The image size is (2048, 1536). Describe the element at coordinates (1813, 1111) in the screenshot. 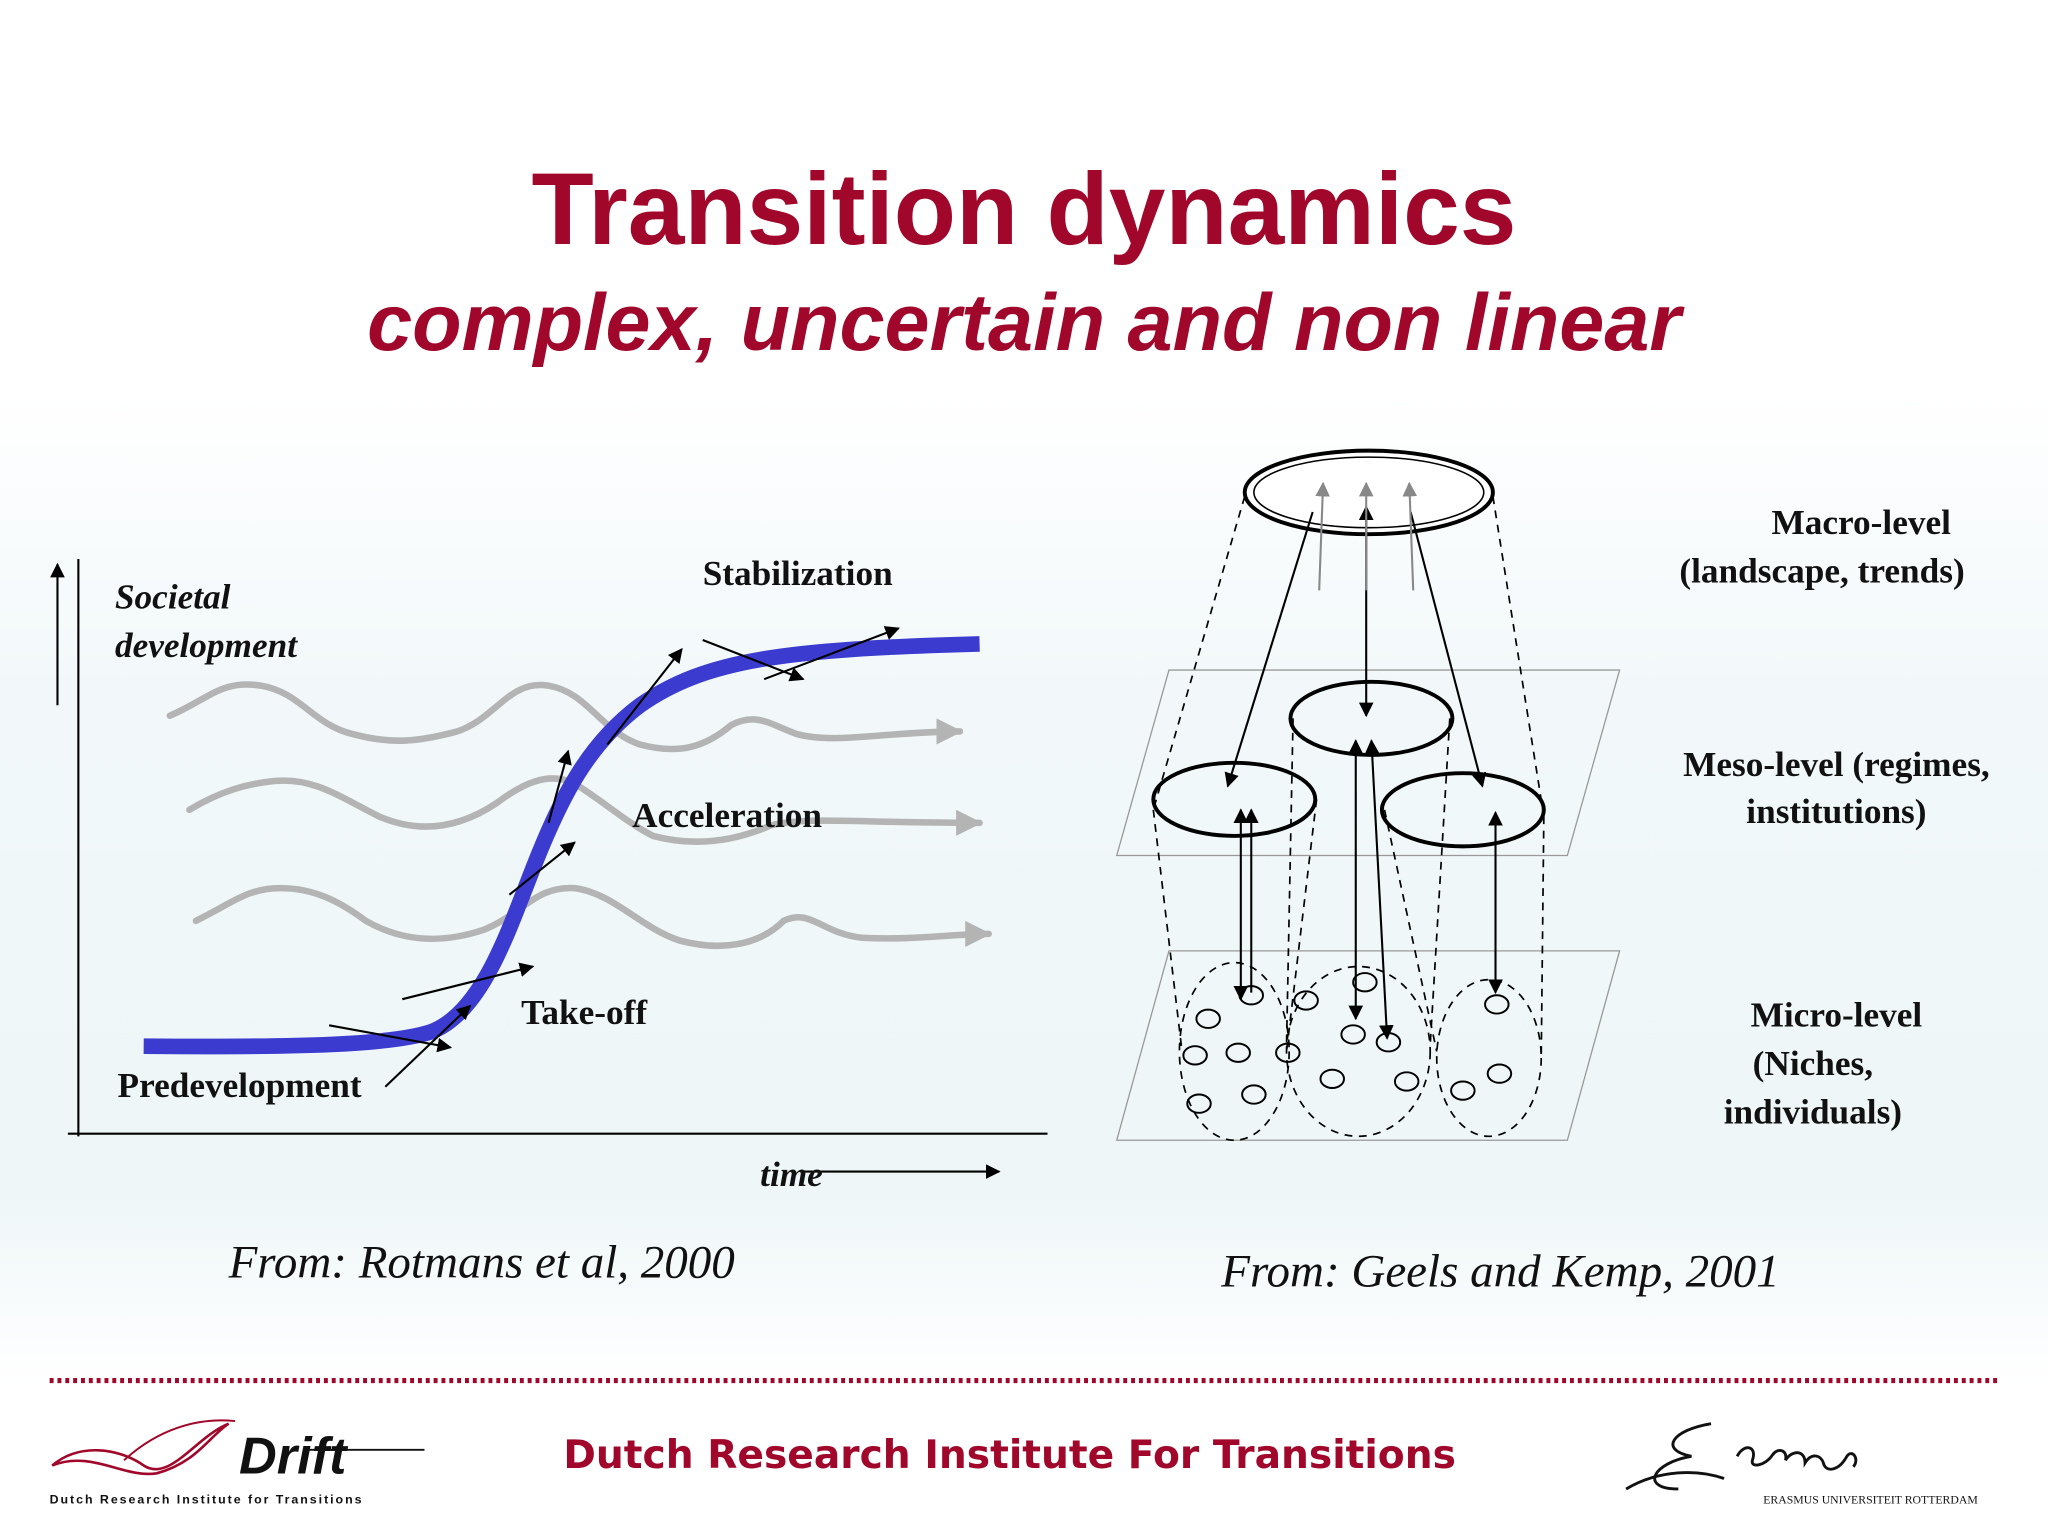

I see `level-label: individuals)` at that location.